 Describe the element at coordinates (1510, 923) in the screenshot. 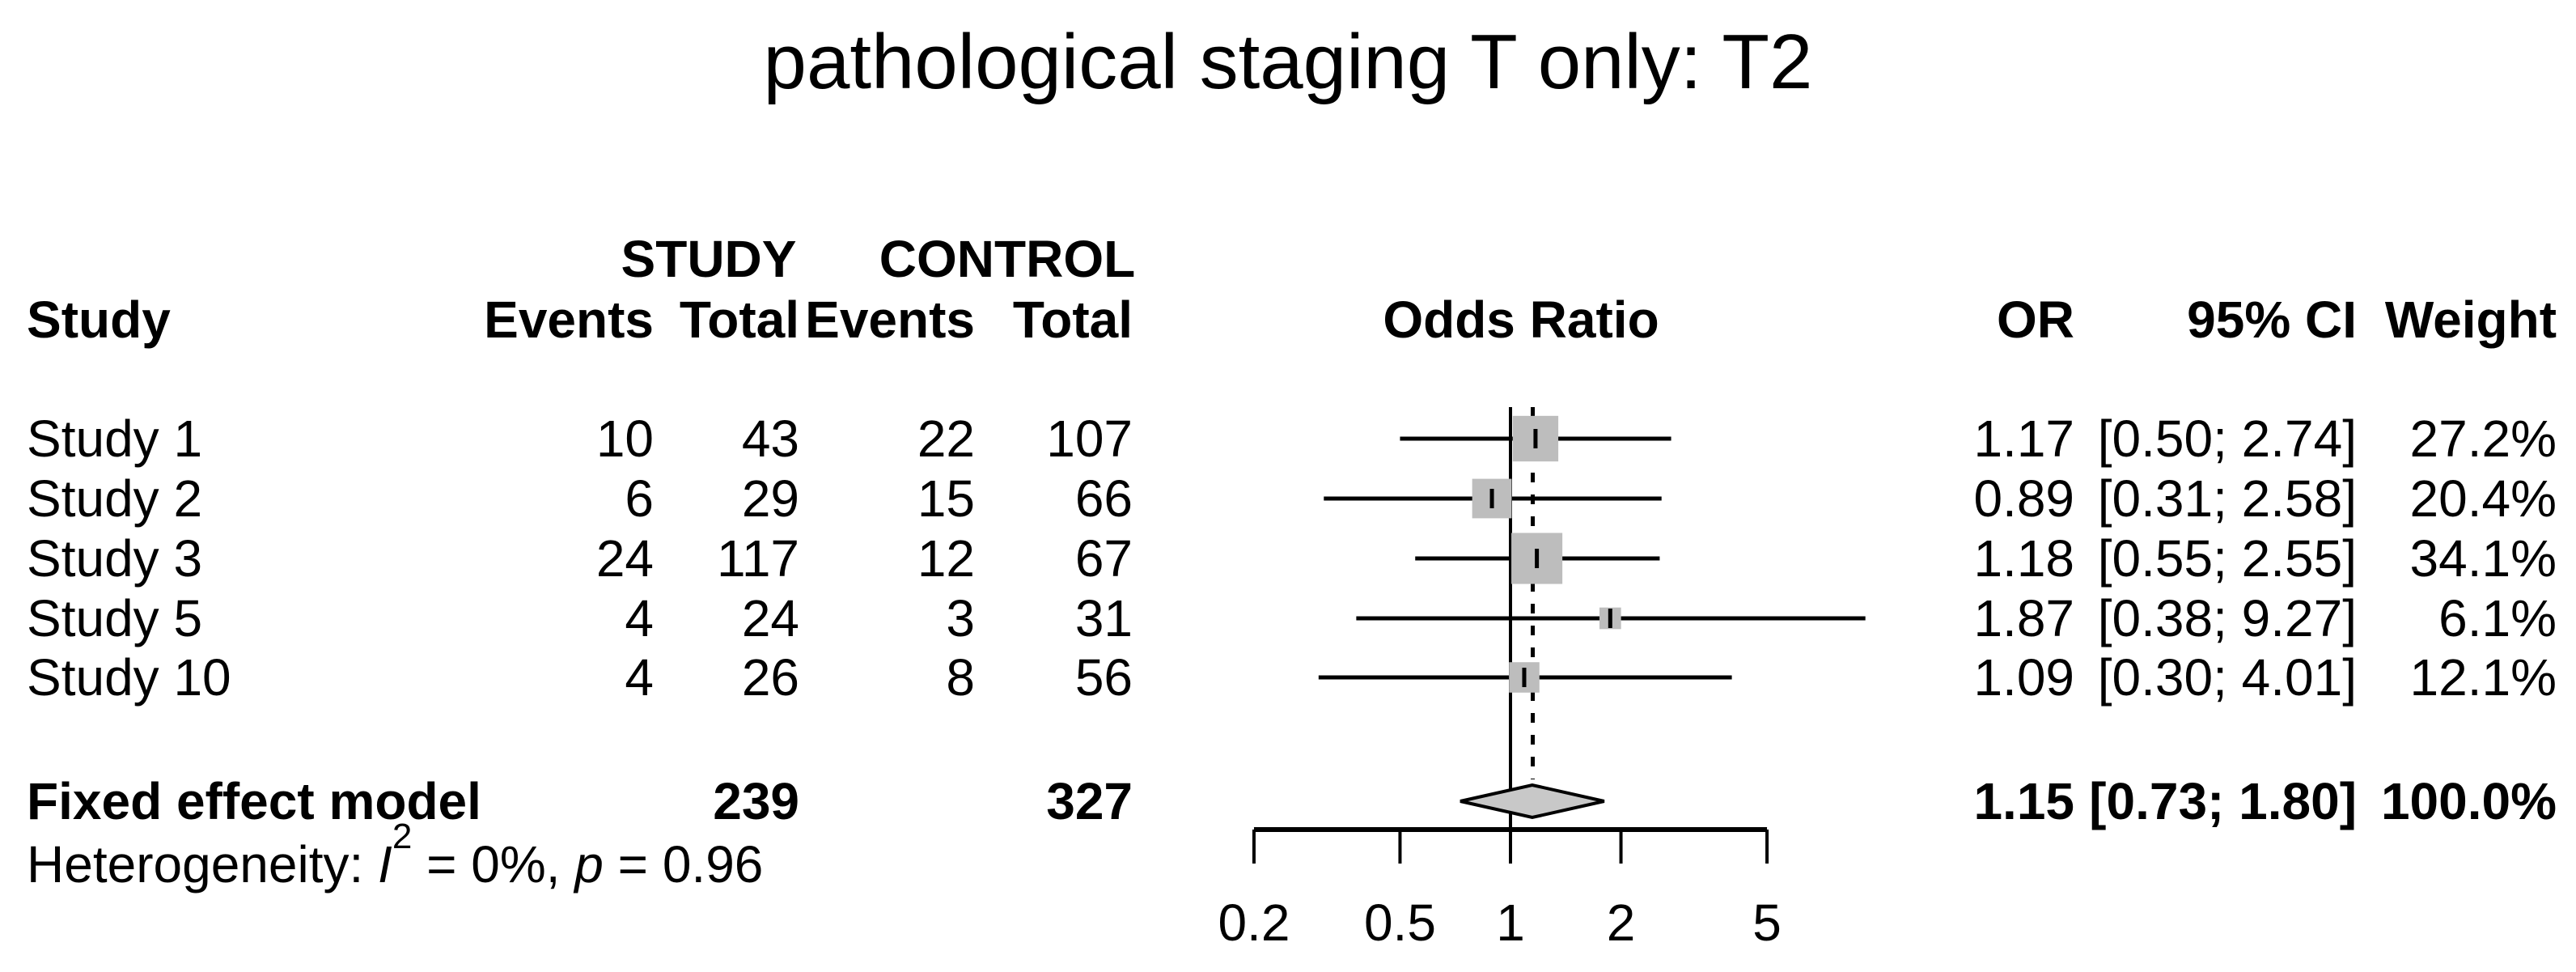

I see `x-axis-tick-label: 1` at that location.